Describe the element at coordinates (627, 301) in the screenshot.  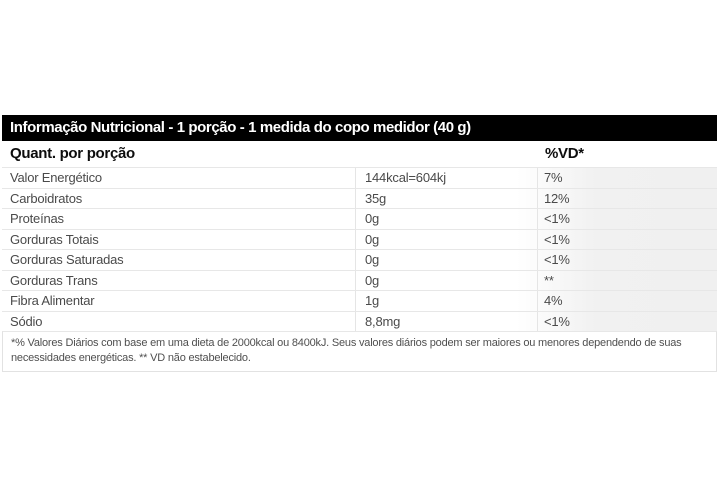
I see `nutrient-vd: 4%` at that location.